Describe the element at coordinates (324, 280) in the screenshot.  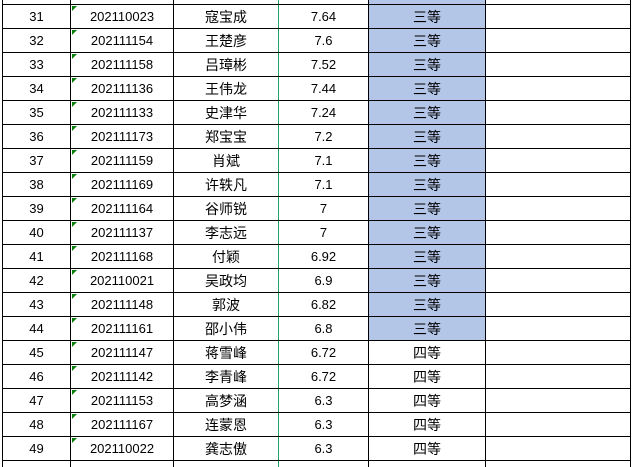
I see `score-cell: 6.9` at that location.